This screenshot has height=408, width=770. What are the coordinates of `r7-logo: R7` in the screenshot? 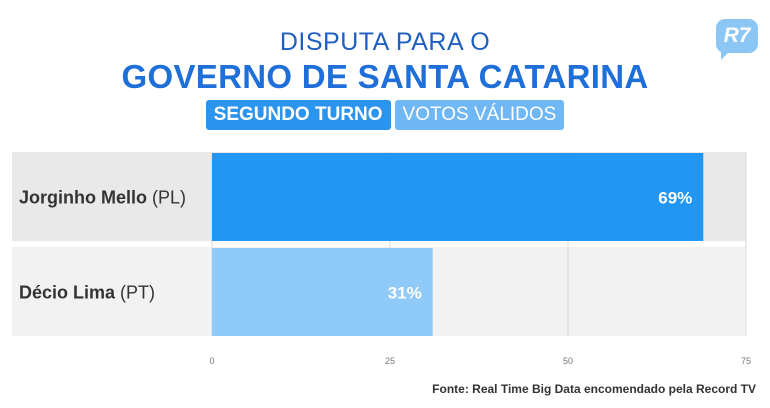 It's located at (737, 39).